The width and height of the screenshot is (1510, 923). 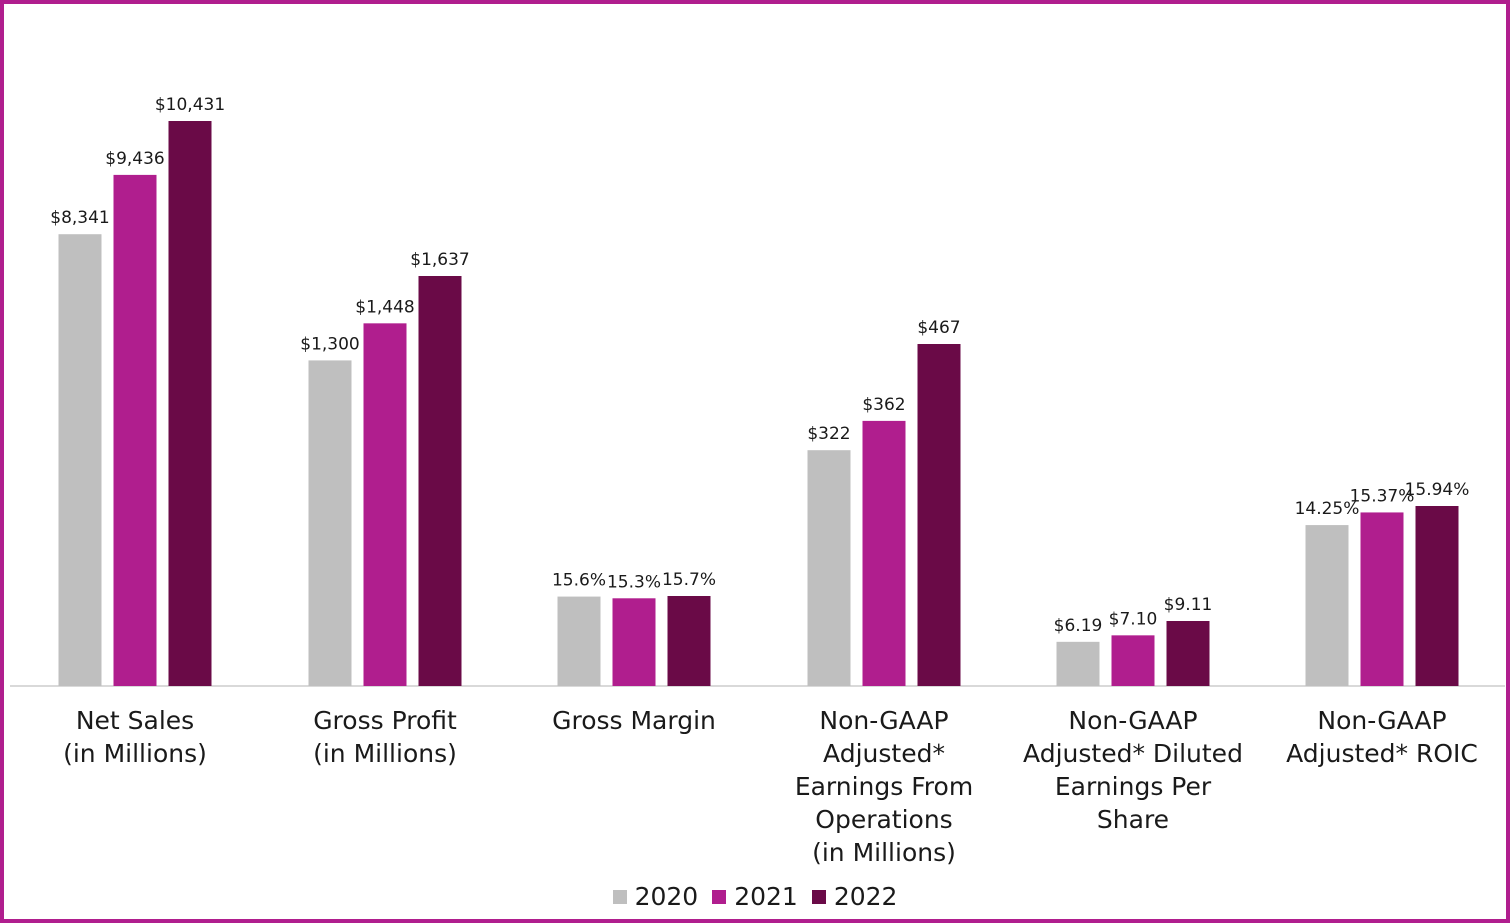 I want to click on bar-2021-cat2, so click(x=634, y=642).